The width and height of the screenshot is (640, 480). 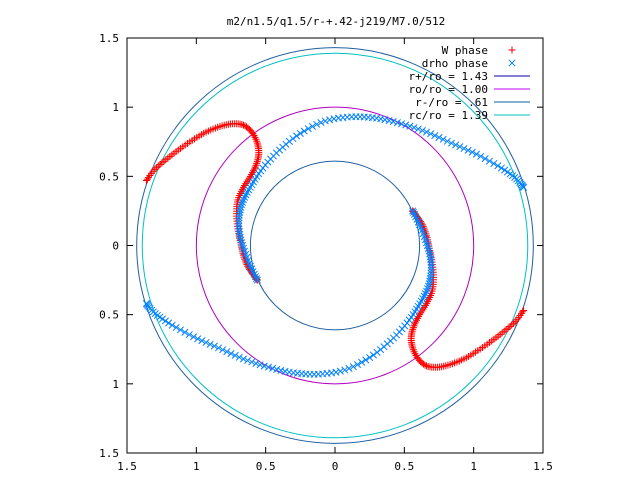 I want to click on y-tick-label-3: 0, so click(x=115, y=246).